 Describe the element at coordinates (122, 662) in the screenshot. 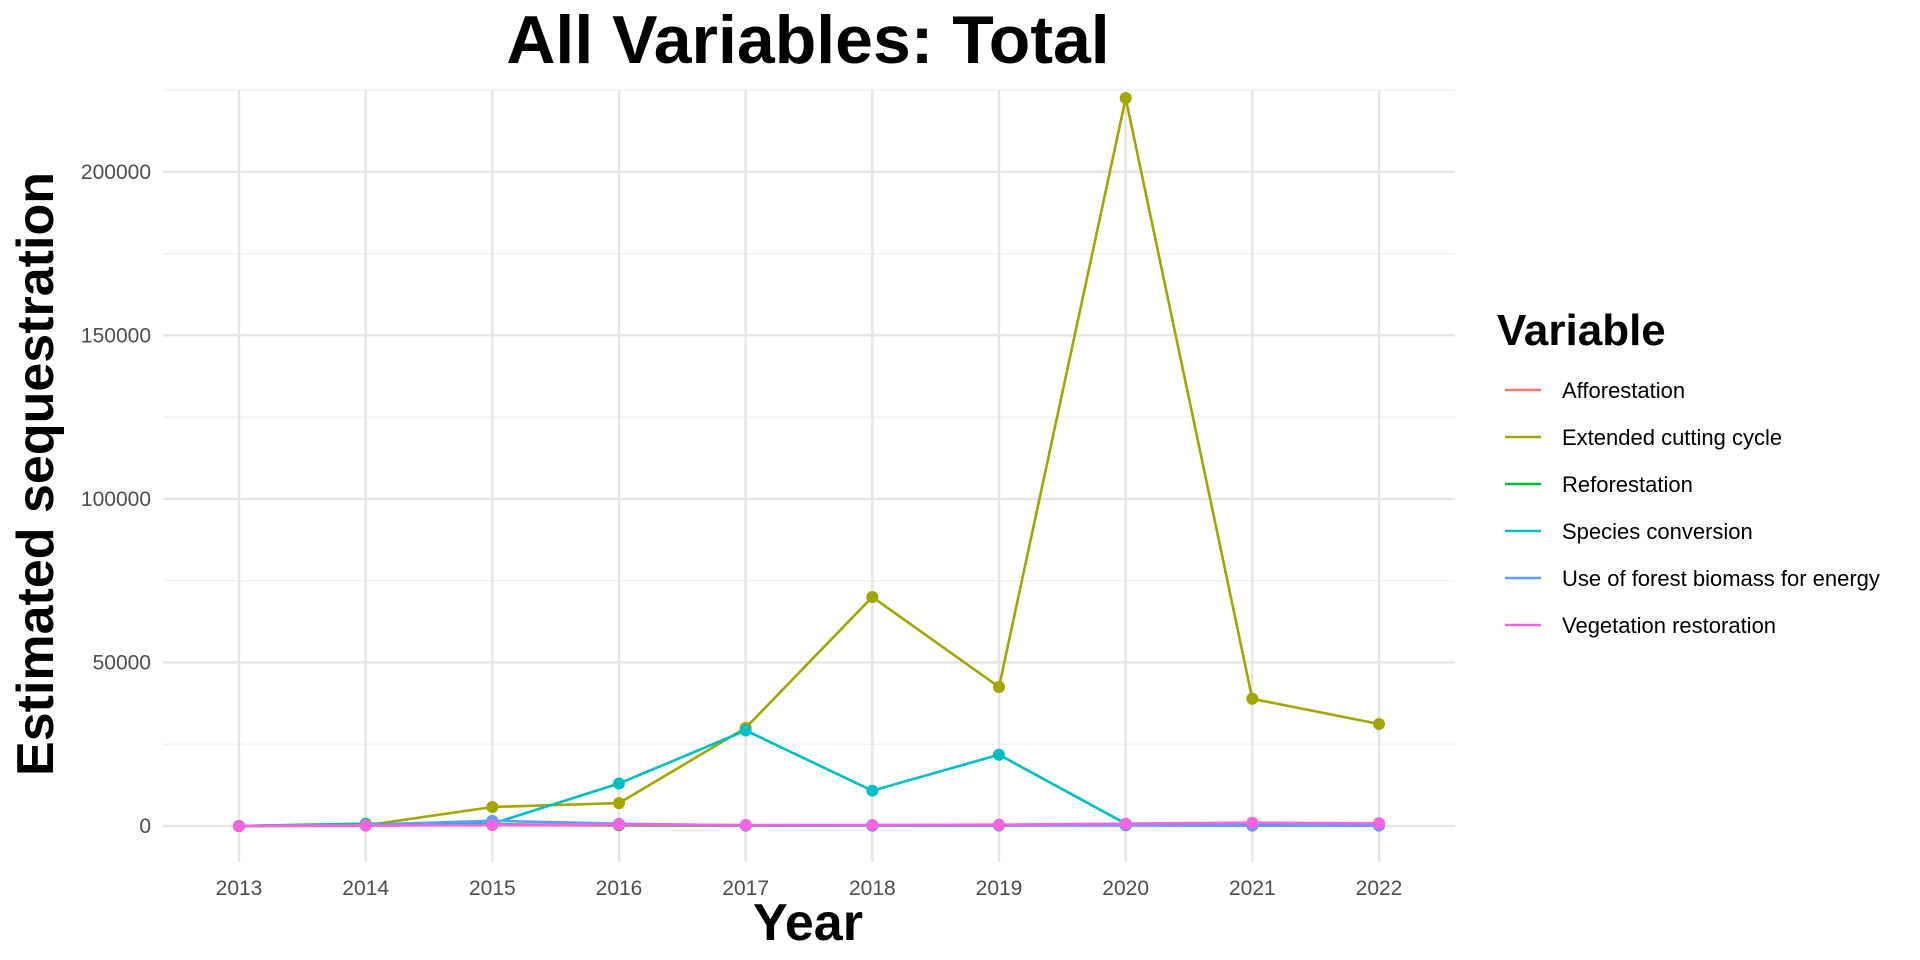

I see `y-tick-label: 50000` at that location.